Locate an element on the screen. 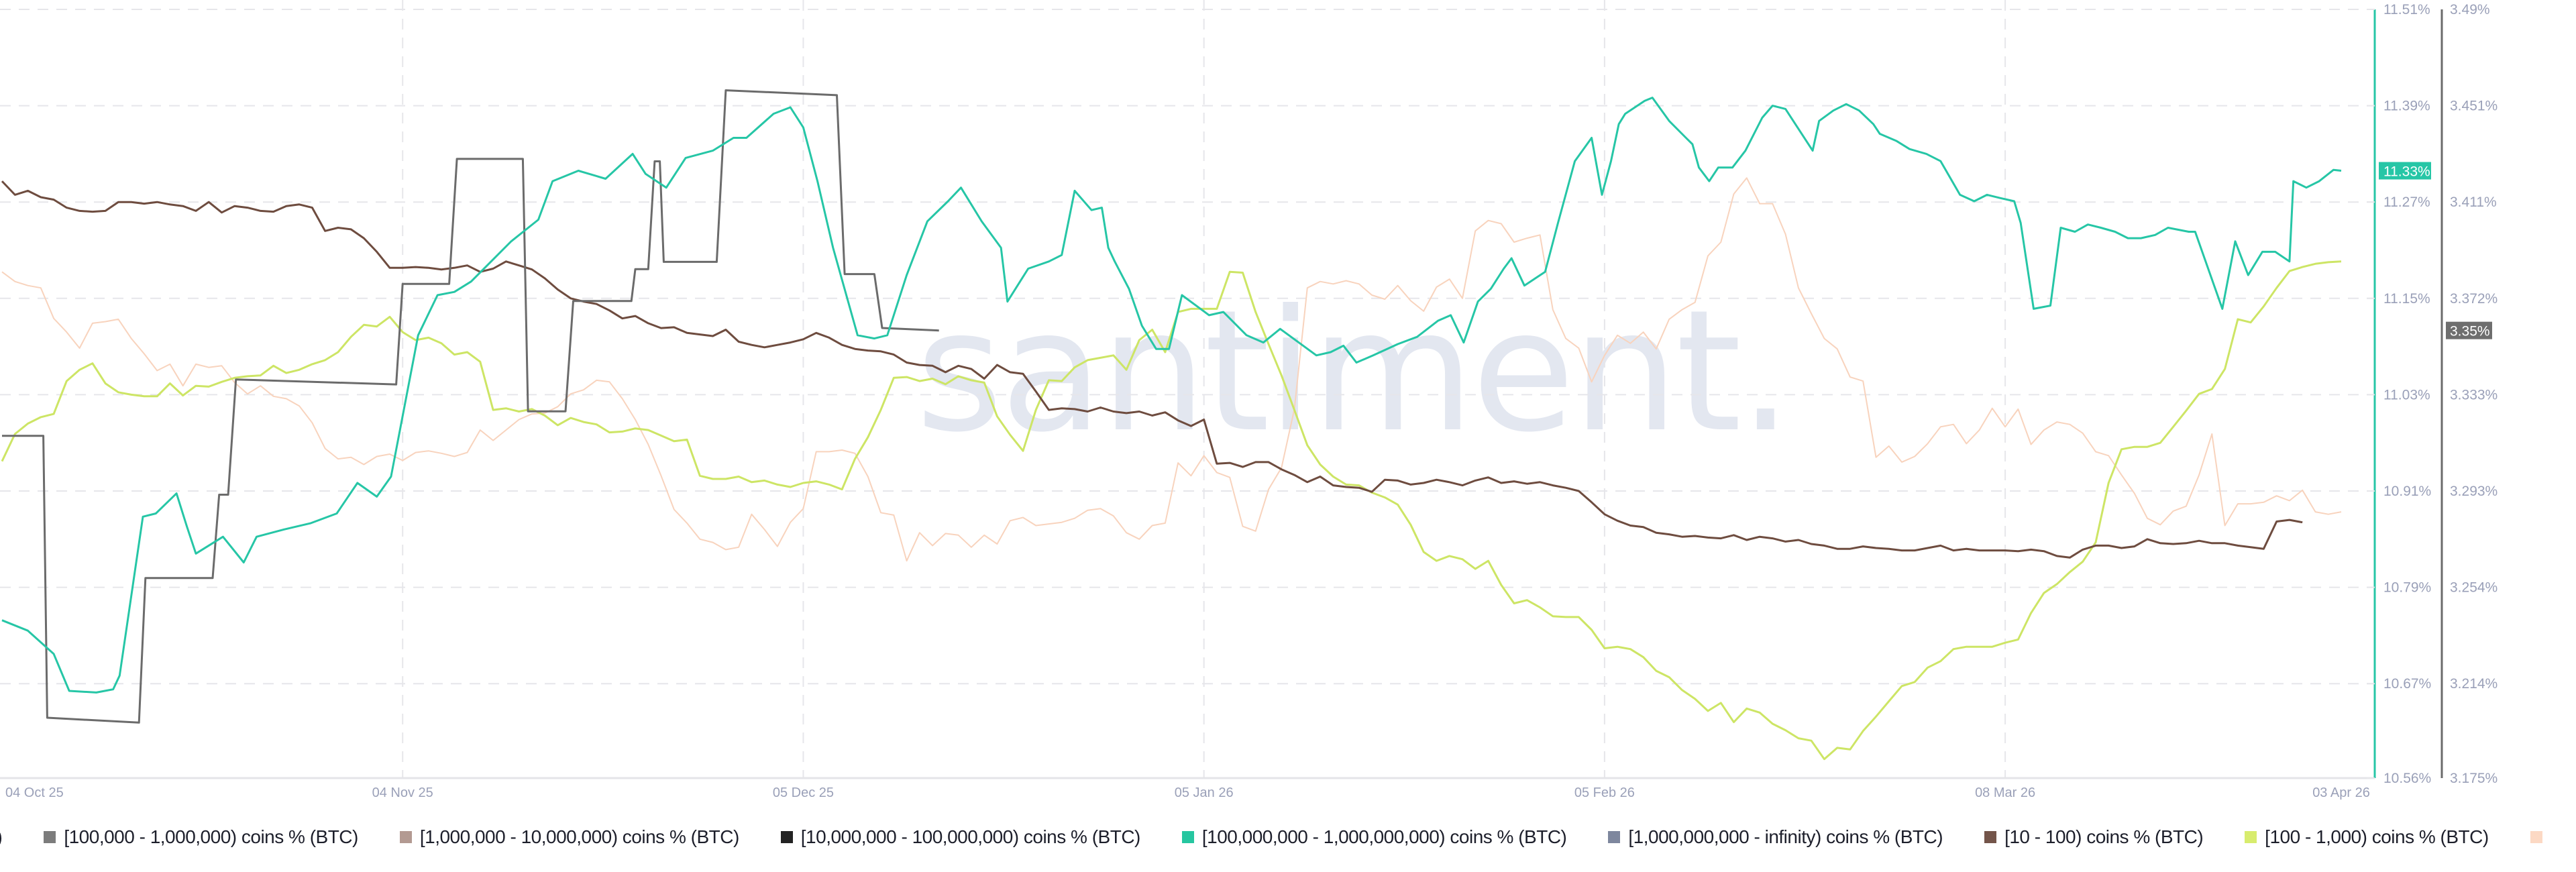  legend-label: [1,000,000 - 10,000,000) coins % (BTC) is located at coordinates (579, 836).